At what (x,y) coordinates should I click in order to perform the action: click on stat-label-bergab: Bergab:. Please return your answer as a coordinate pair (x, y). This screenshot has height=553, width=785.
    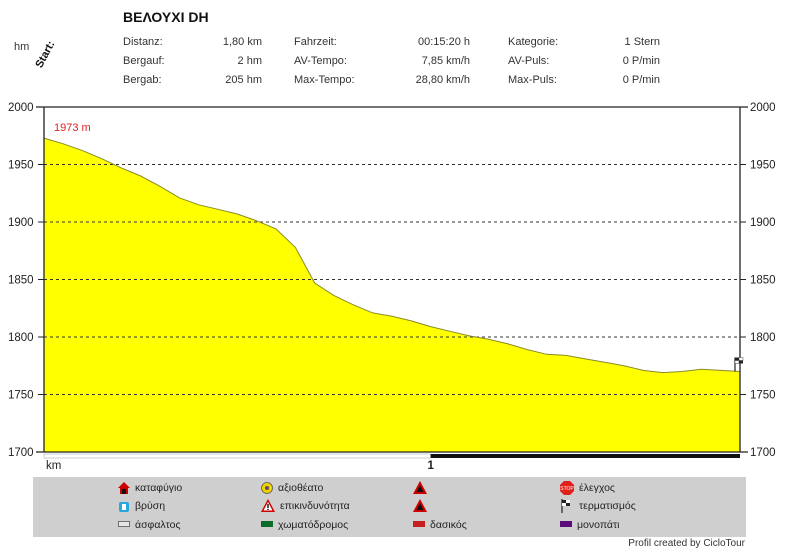
    Looking at the image, I should click on (142, 80).